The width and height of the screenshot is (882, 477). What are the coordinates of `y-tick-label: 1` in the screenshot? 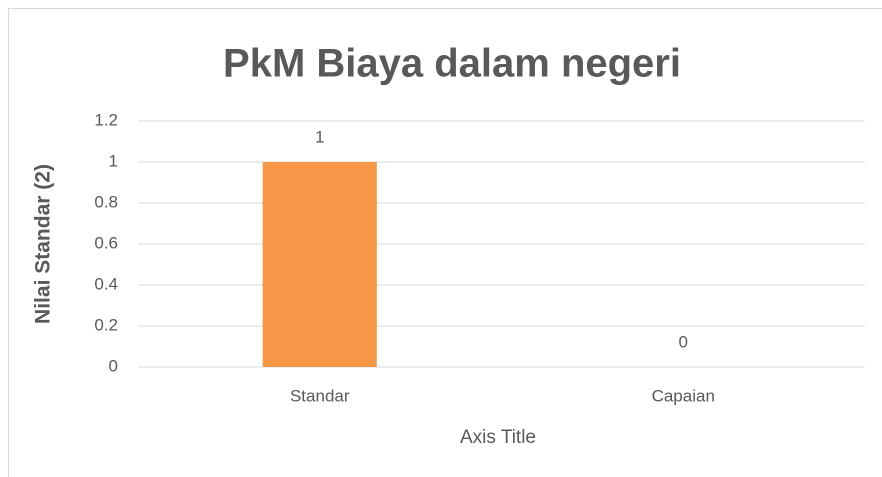 It's located at (113, 160).